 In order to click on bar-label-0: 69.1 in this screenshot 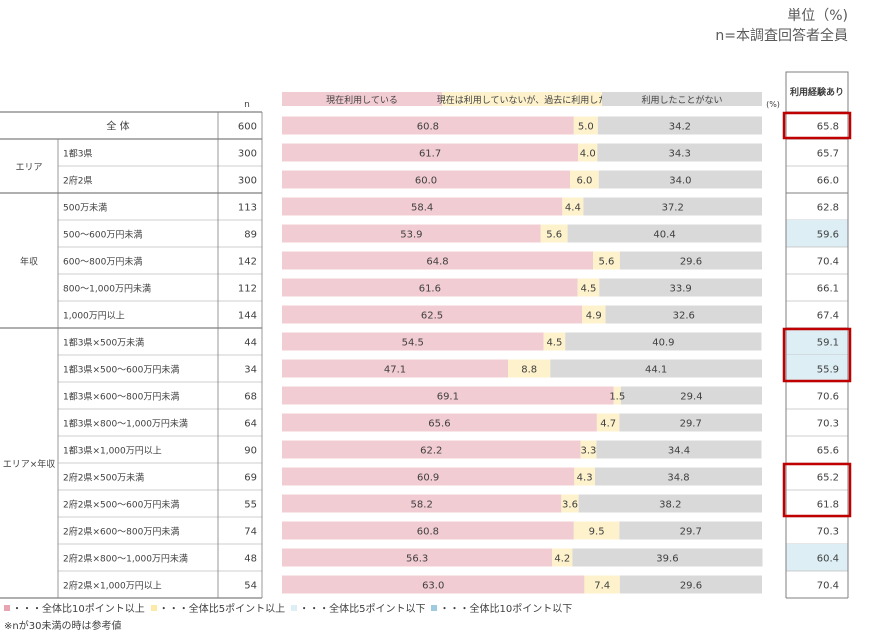, I will do `click(448, 397)`.